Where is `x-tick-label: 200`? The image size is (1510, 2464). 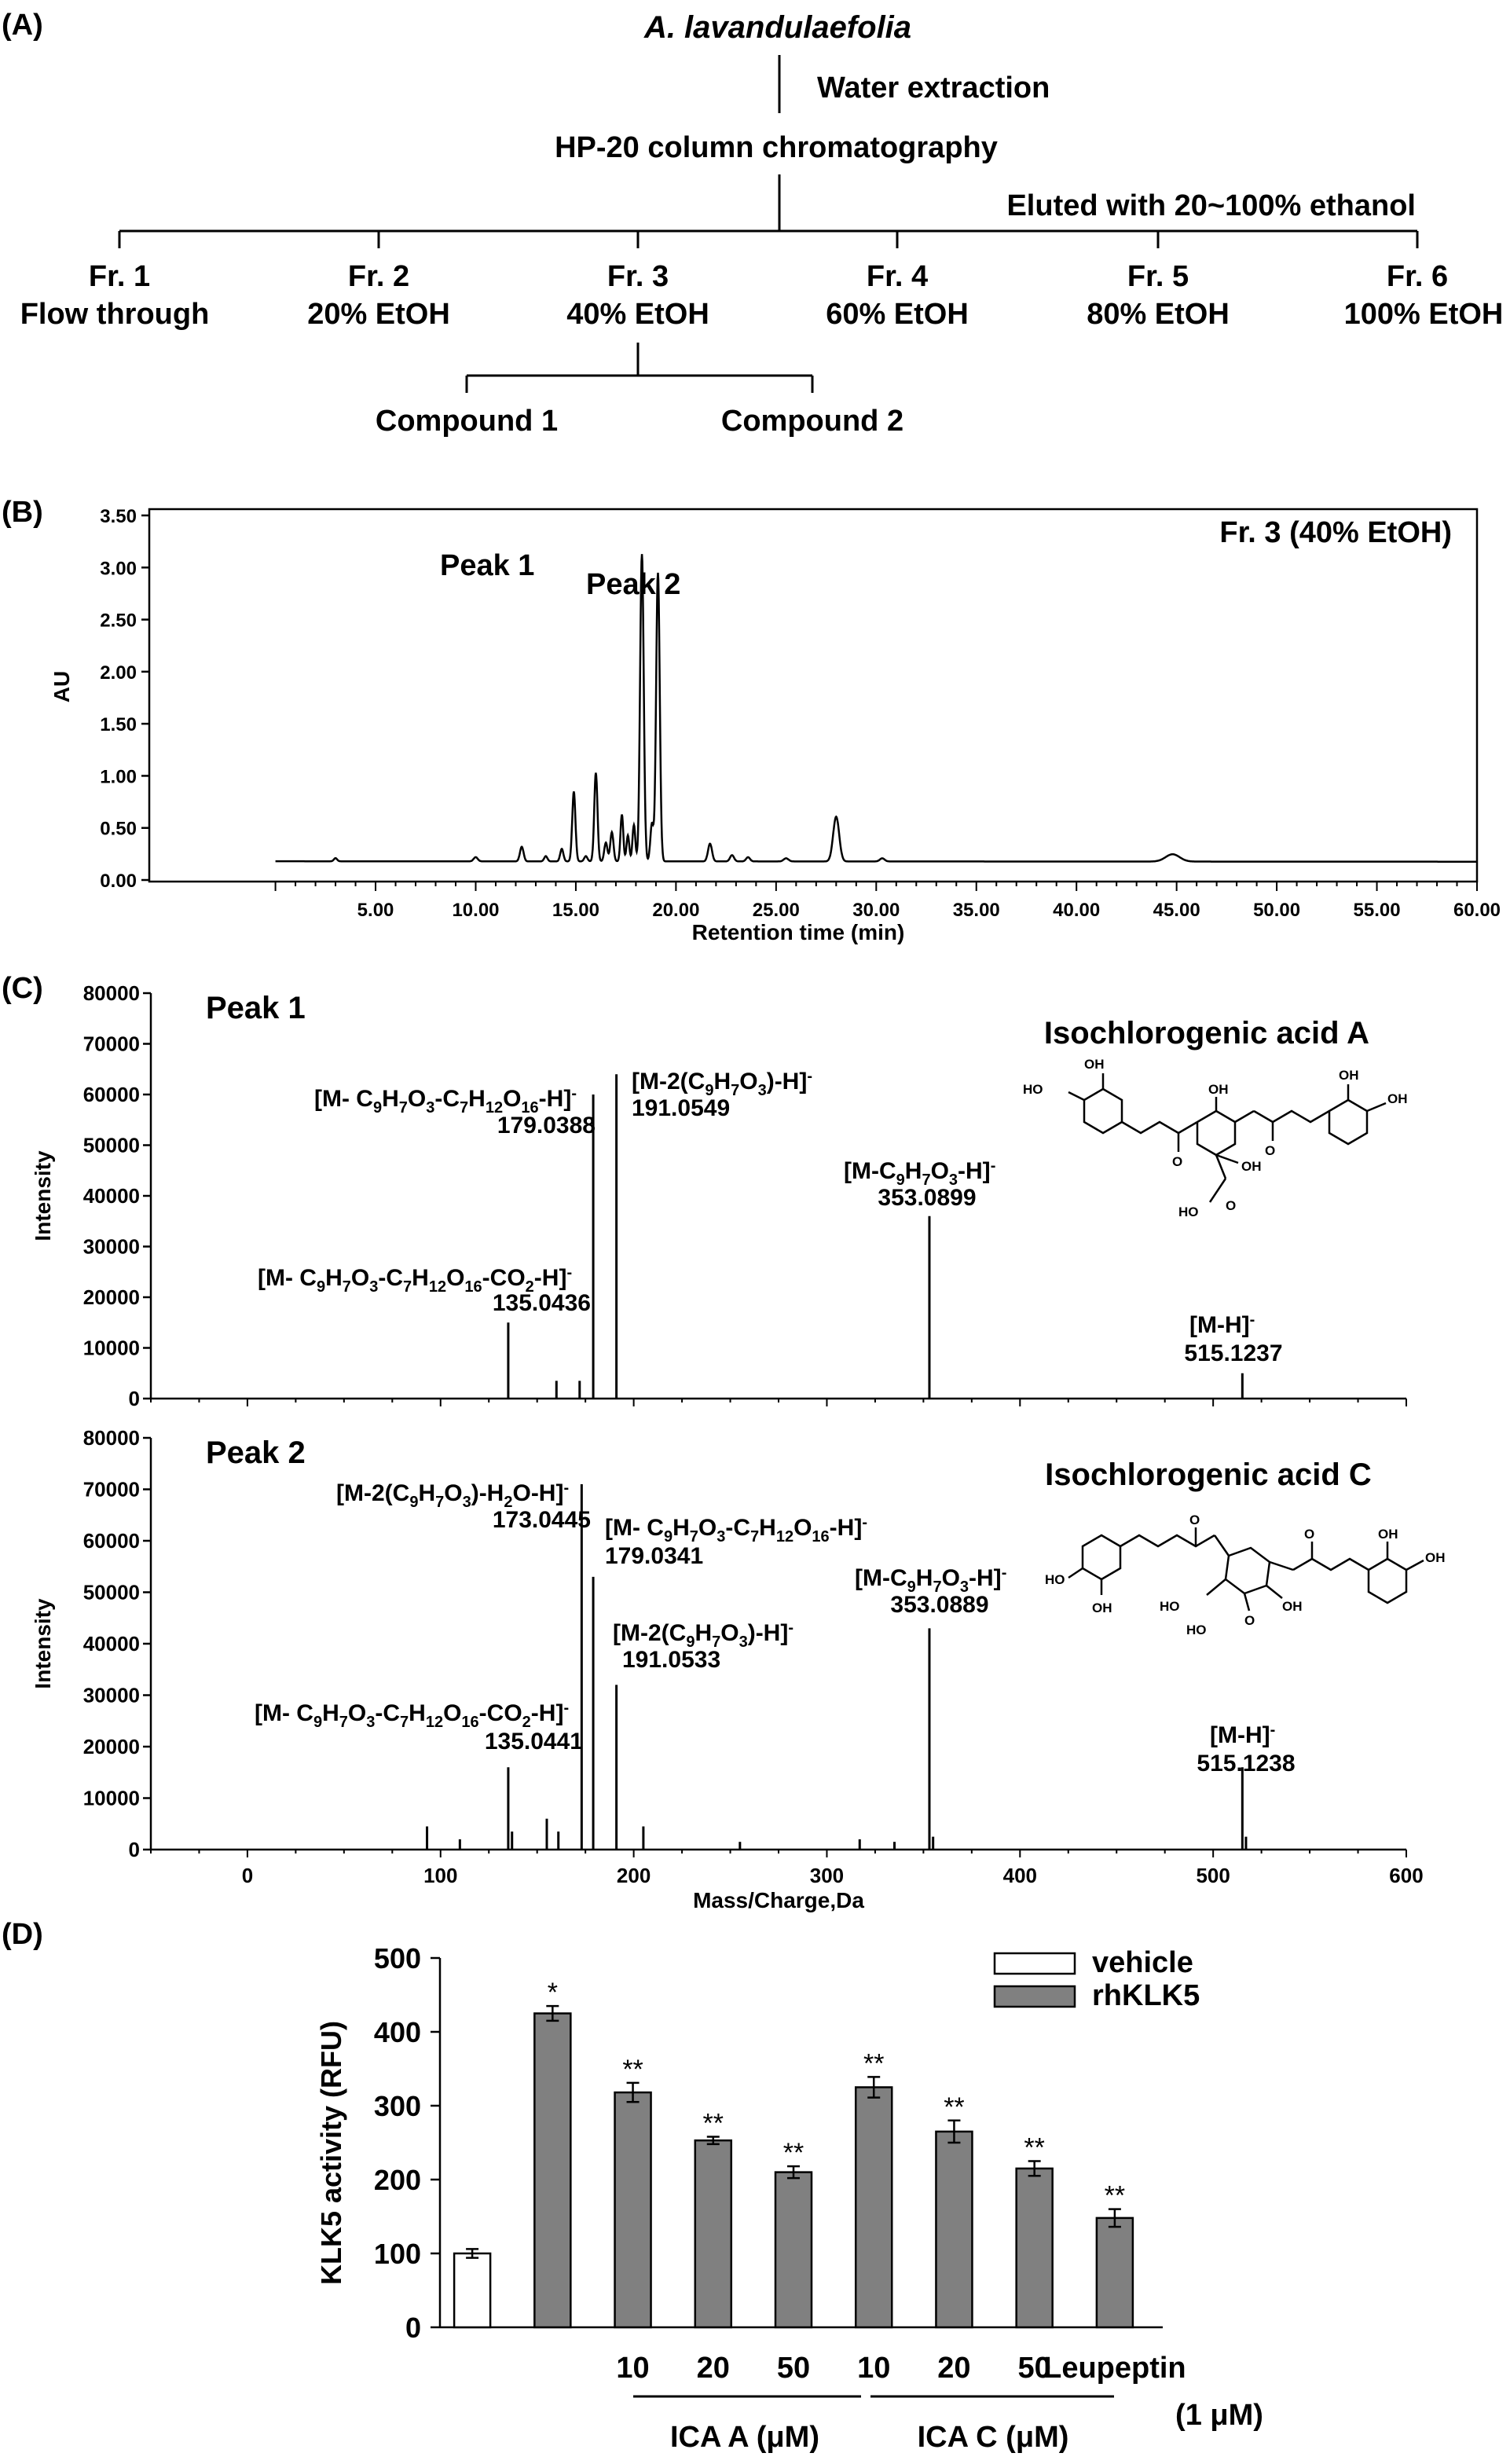
x-tick-label: 200 is located at coordinates (634, 1875).